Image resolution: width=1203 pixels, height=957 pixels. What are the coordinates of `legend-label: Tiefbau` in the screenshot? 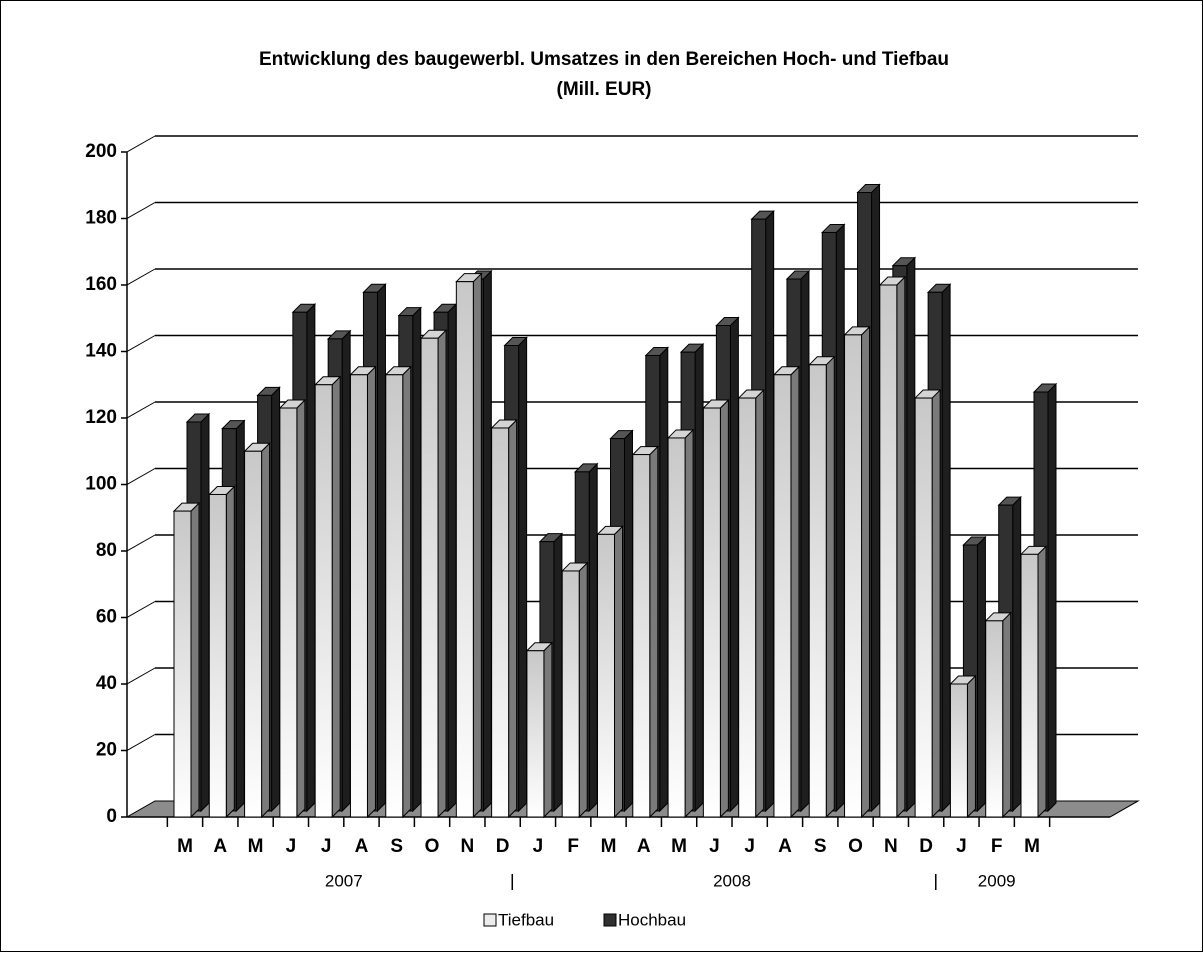 It's located at (526, 919).